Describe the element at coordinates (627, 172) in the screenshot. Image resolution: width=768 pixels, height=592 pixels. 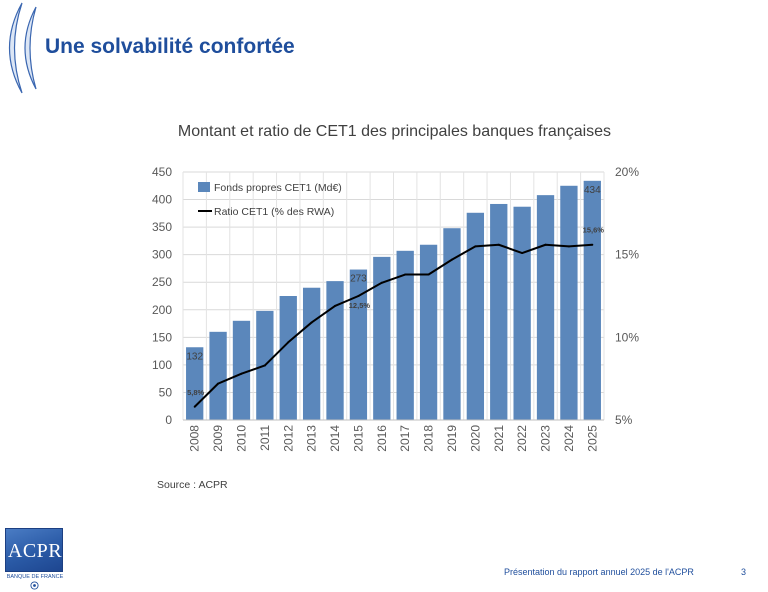
I see `y2-tick-label: 20%` at that location.